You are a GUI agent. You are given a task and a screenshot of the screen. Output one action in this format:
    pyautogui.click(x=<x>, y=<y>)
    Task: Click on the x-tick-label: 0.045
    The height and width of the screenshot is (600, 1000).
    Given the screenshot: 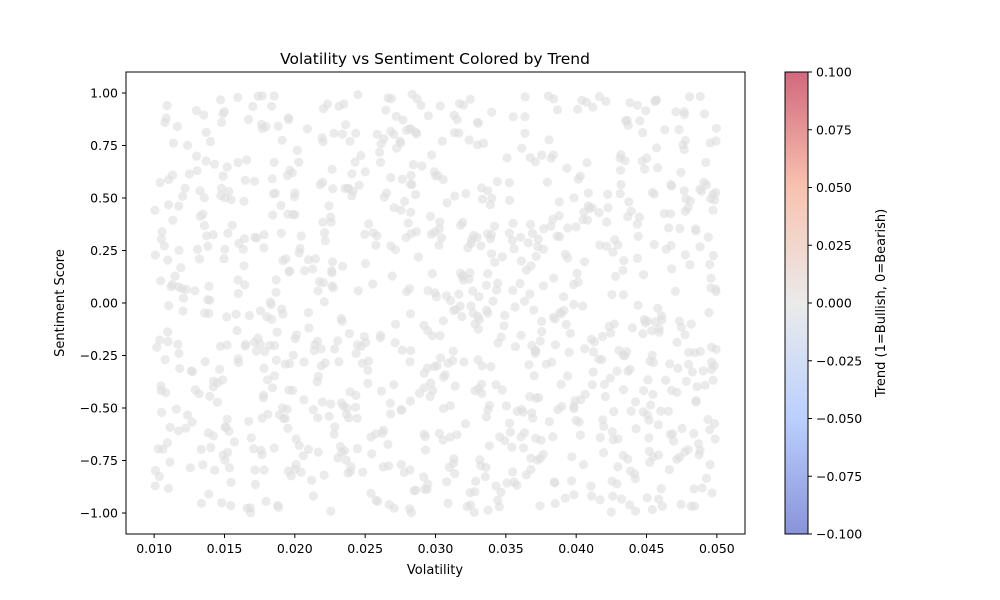 What is the action you would take?
    pyautogui.click(x=647, y=548)
    